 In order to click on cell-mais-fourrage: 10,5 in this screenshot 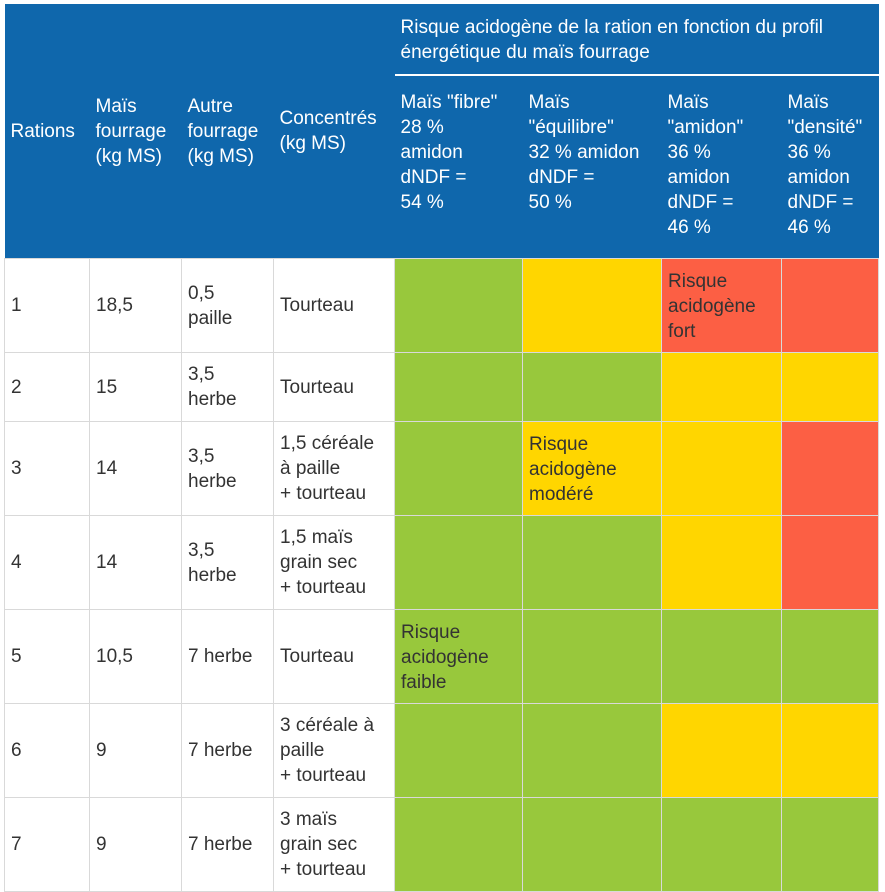, I will do `click(135, 656)`.